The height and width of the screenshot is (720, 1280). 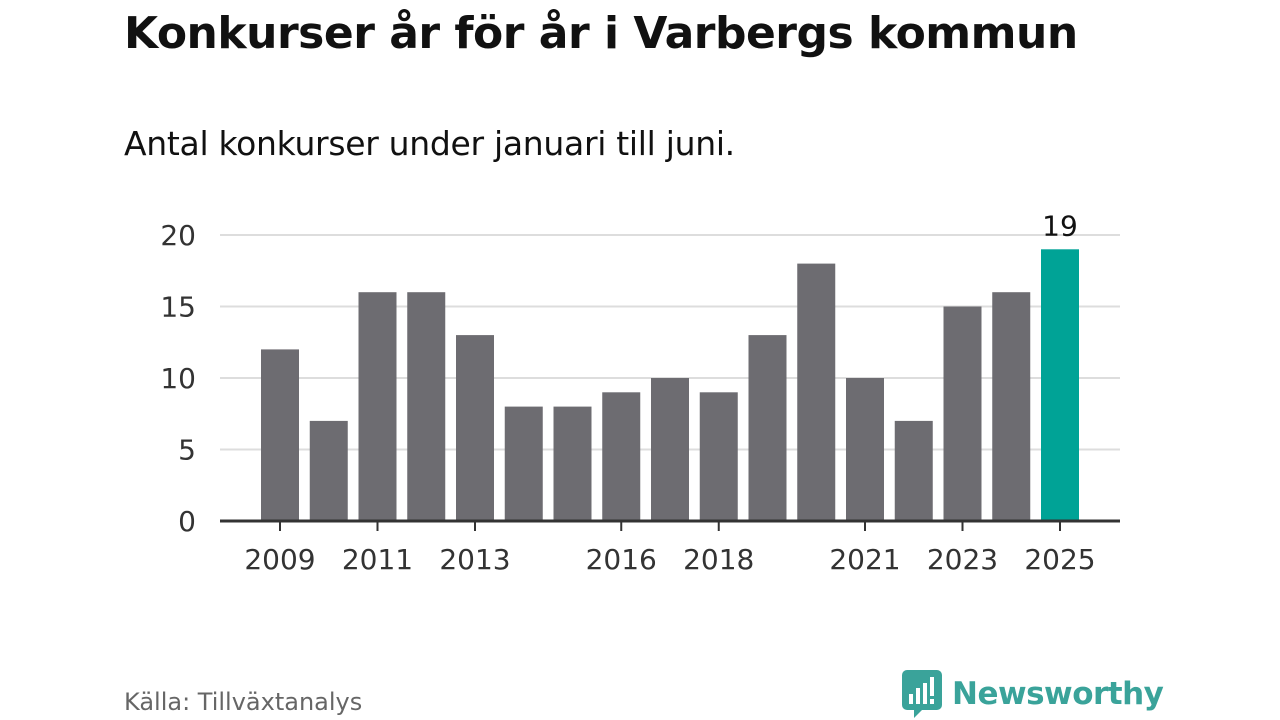 What do you see at coordinates (178, 235) in the screenshot?
I see `y-tick-label: 20` at bounding box center [178, 235].